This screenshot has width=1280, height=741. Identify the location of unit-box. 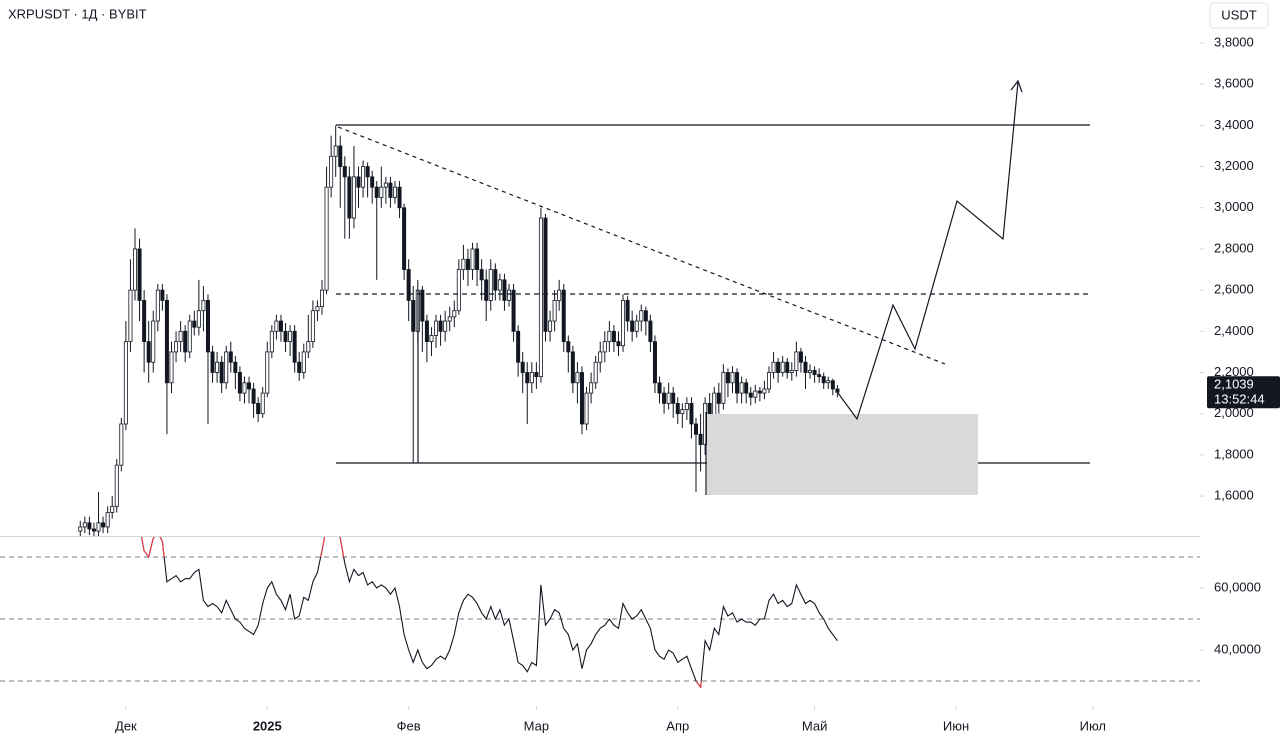
(1239, 15).